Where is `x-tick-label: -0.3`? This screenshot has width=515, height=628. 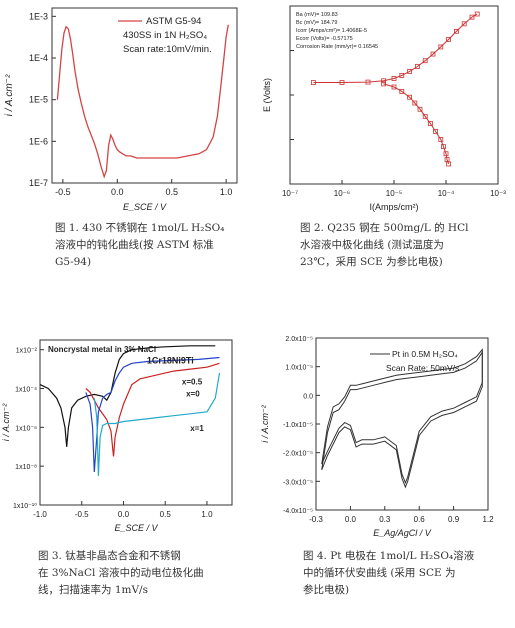 x-tick-label: -0.3 is located at coordinates (316, 519).